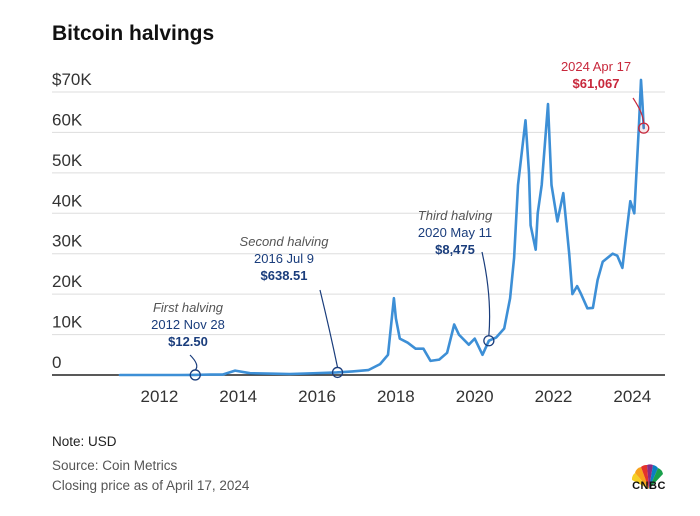 This screenshot has width=700, height=516. I want to click on y-axis-ticks: 0 10K 20K 30K 40K 50K 60K $70K, so click(72, 221).